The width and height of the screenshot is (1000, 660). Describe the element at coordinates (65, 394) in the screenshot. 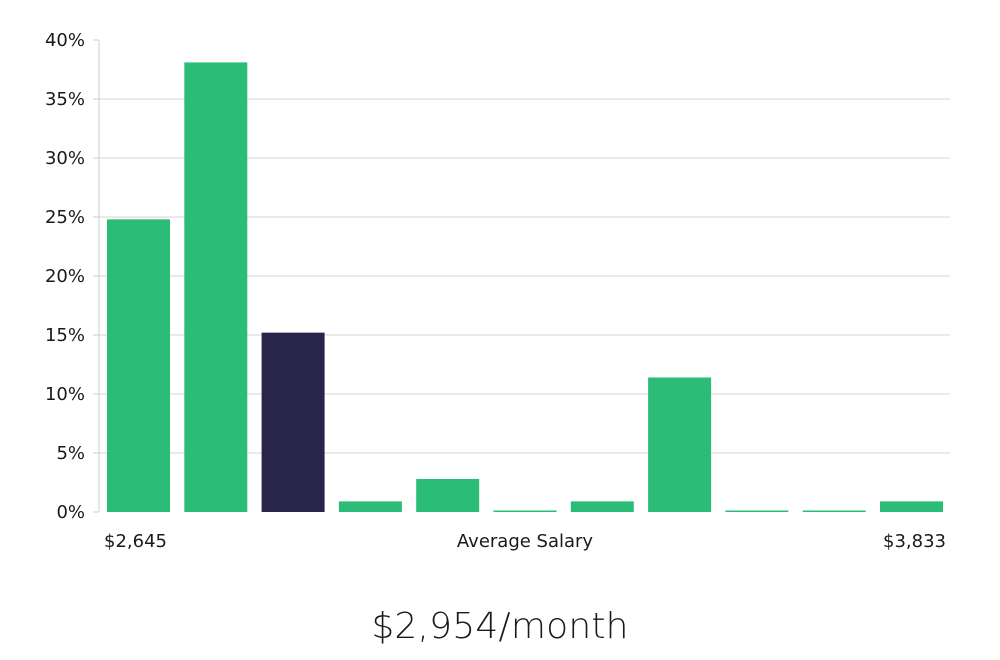

I see `y-tick-label: 10%` at that location.